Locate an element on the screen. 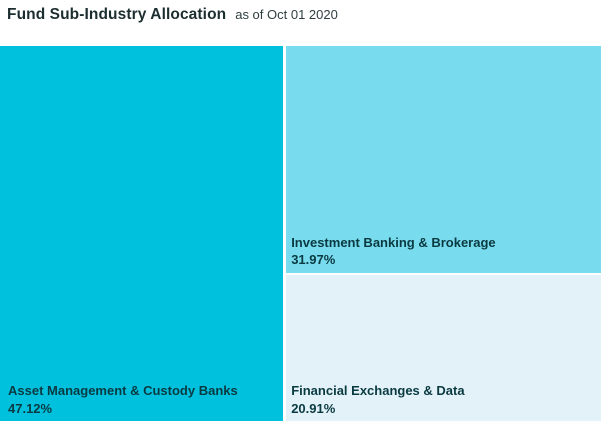 The image size is (607, 428). tile-label: Asset Management & Custody Banks 47.12% is located at coordinates (123, 399).